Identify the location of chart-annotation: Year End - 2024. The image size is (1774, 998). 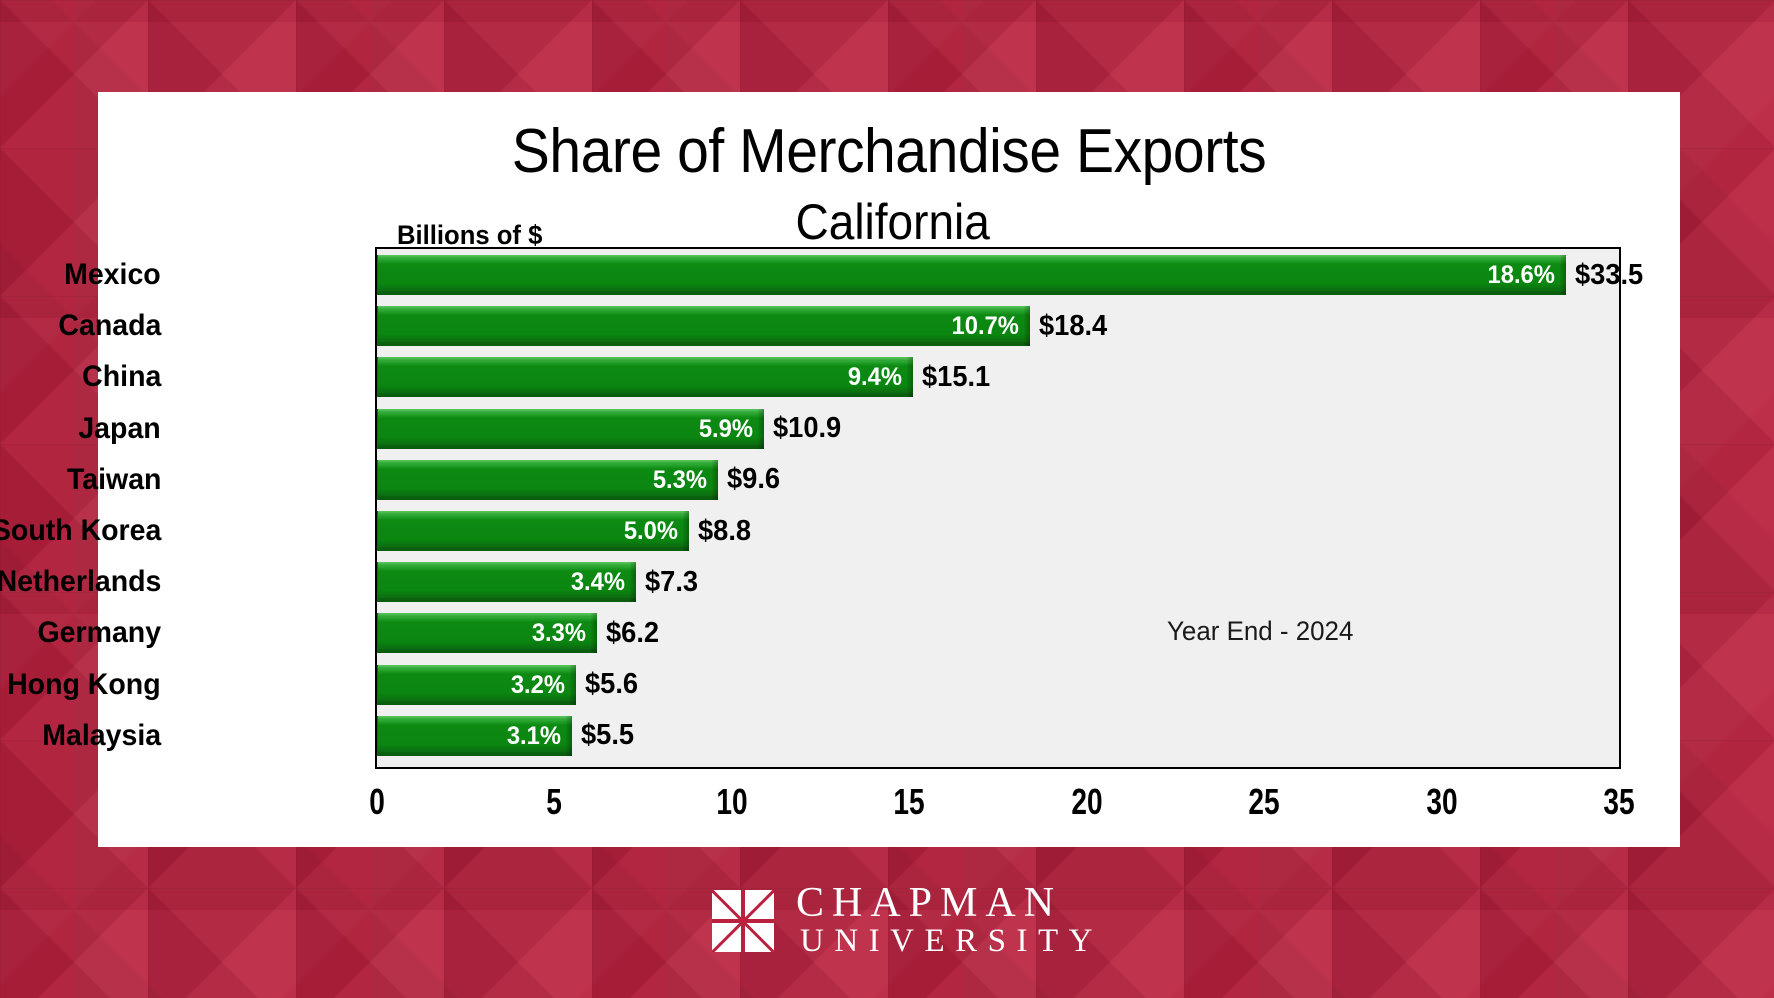
(1260, 631).